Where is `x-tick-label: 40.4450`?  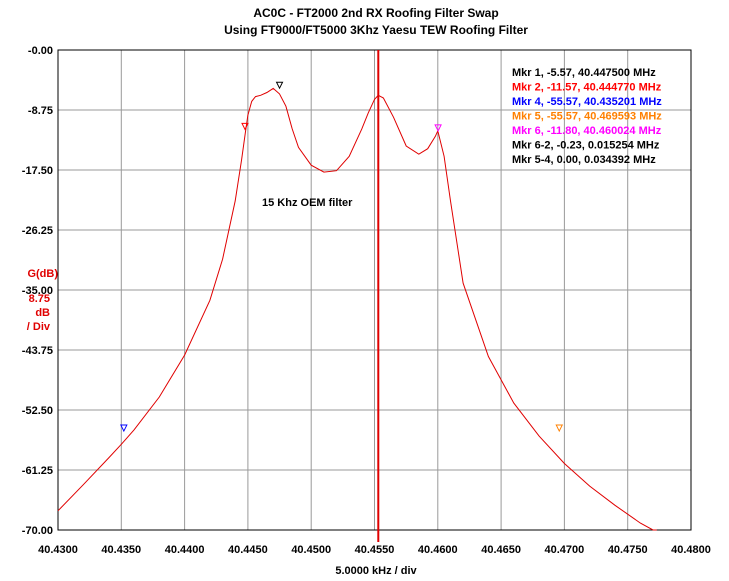 x-tick-label: 40.4450 is located at coordinates (248, 550).